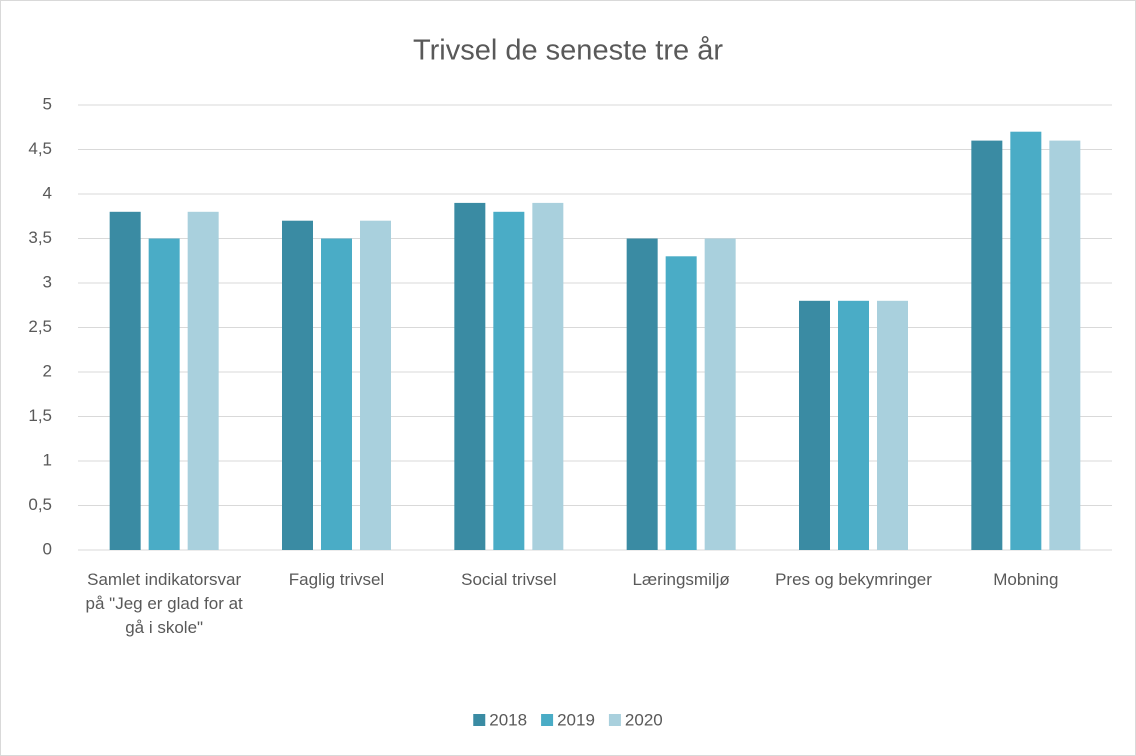 The width and height of the screenshot is (1136, 756). I want to click on y-tick-label: 0,5, so click(40, 504).